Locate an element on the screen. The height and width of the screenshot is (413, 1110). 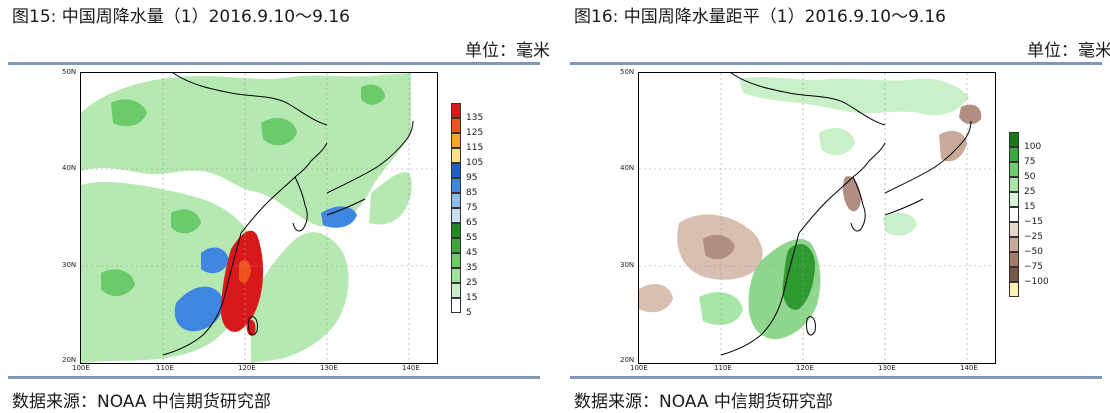
negative-anomaly-korea is located at coordinates (851, 194).